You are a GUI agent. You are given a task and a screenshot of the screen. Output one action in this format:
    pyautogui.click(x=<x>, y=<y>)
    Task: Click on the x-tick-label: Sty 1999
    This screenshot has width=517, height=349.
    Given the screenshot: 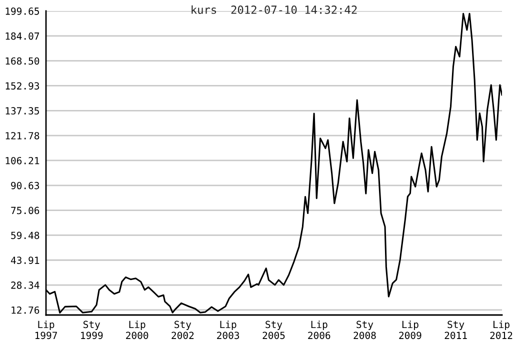 What is the action you would take?
    pyautogui.click(x=92, y=330)
    